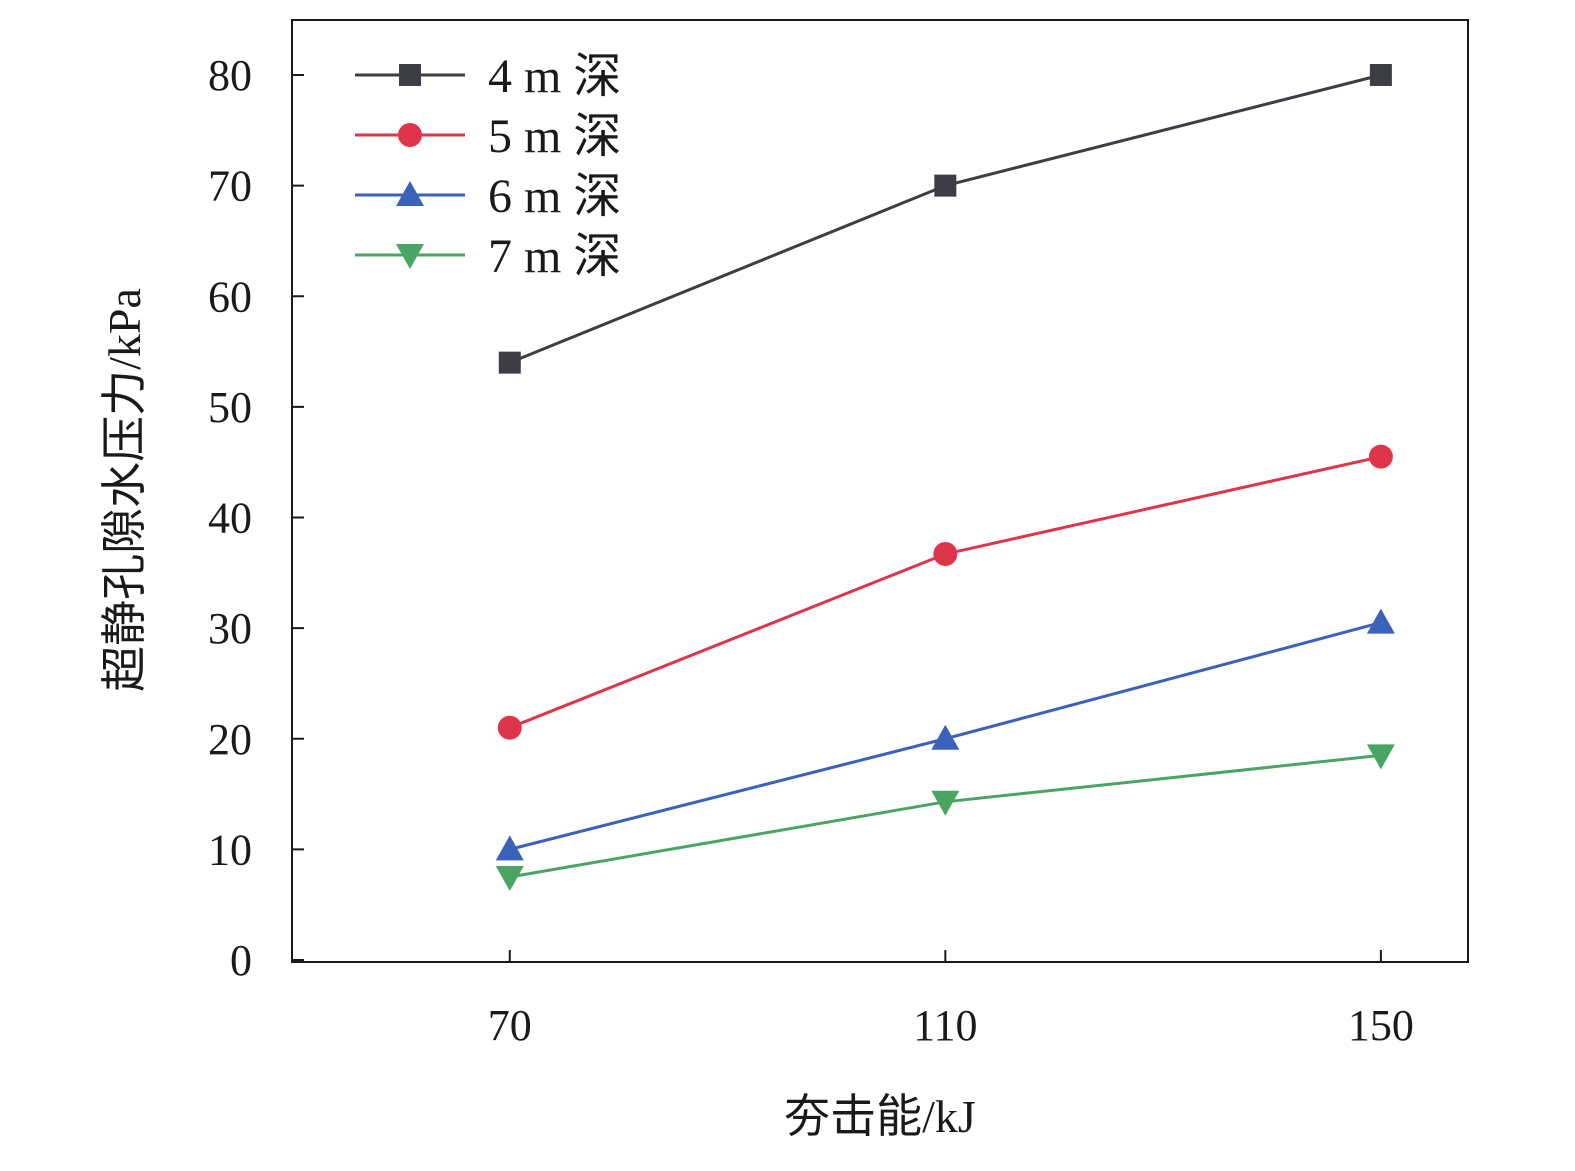  Describe the element at coordinates (230, 518) in the screenshot. I see `y-tick-label: 40` at that location.